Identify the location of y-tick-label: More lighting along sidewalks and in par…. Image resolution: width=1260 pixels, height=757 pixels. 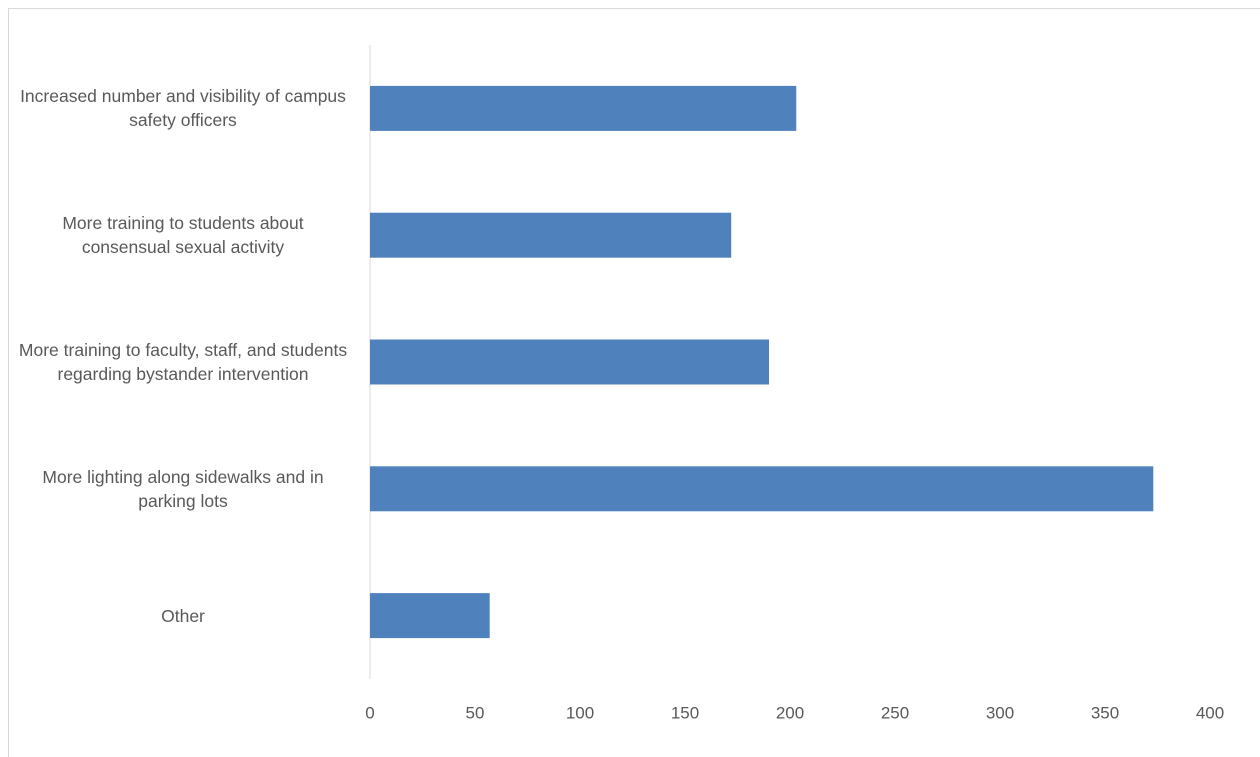
(183, 488).